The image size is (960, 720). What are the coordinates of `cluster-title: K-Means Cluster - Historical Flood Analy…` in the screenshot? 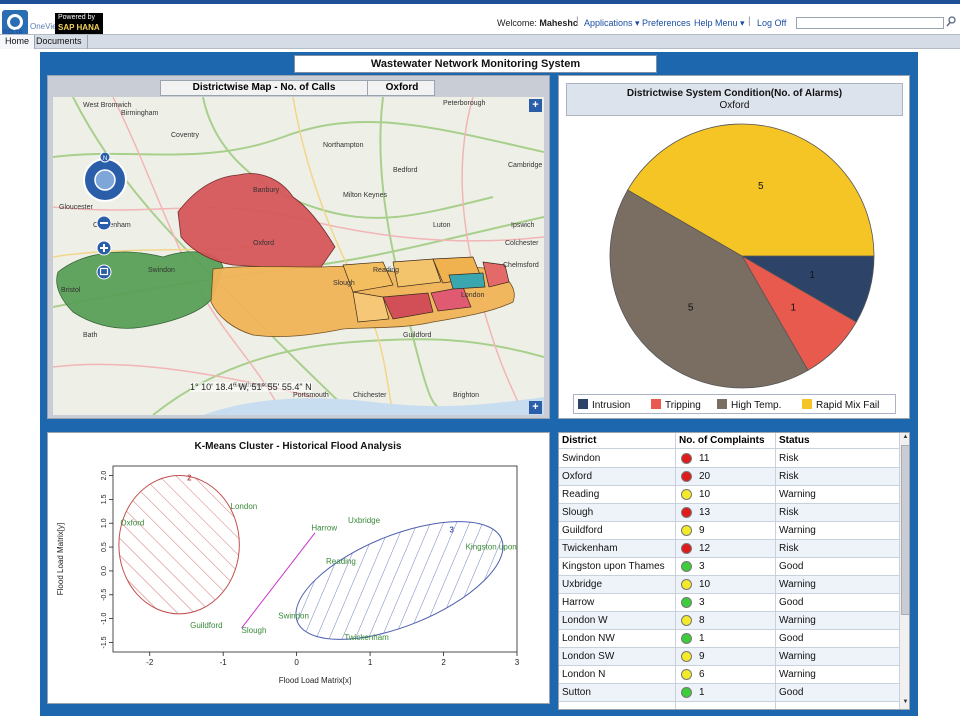 It's located at (298, 446).